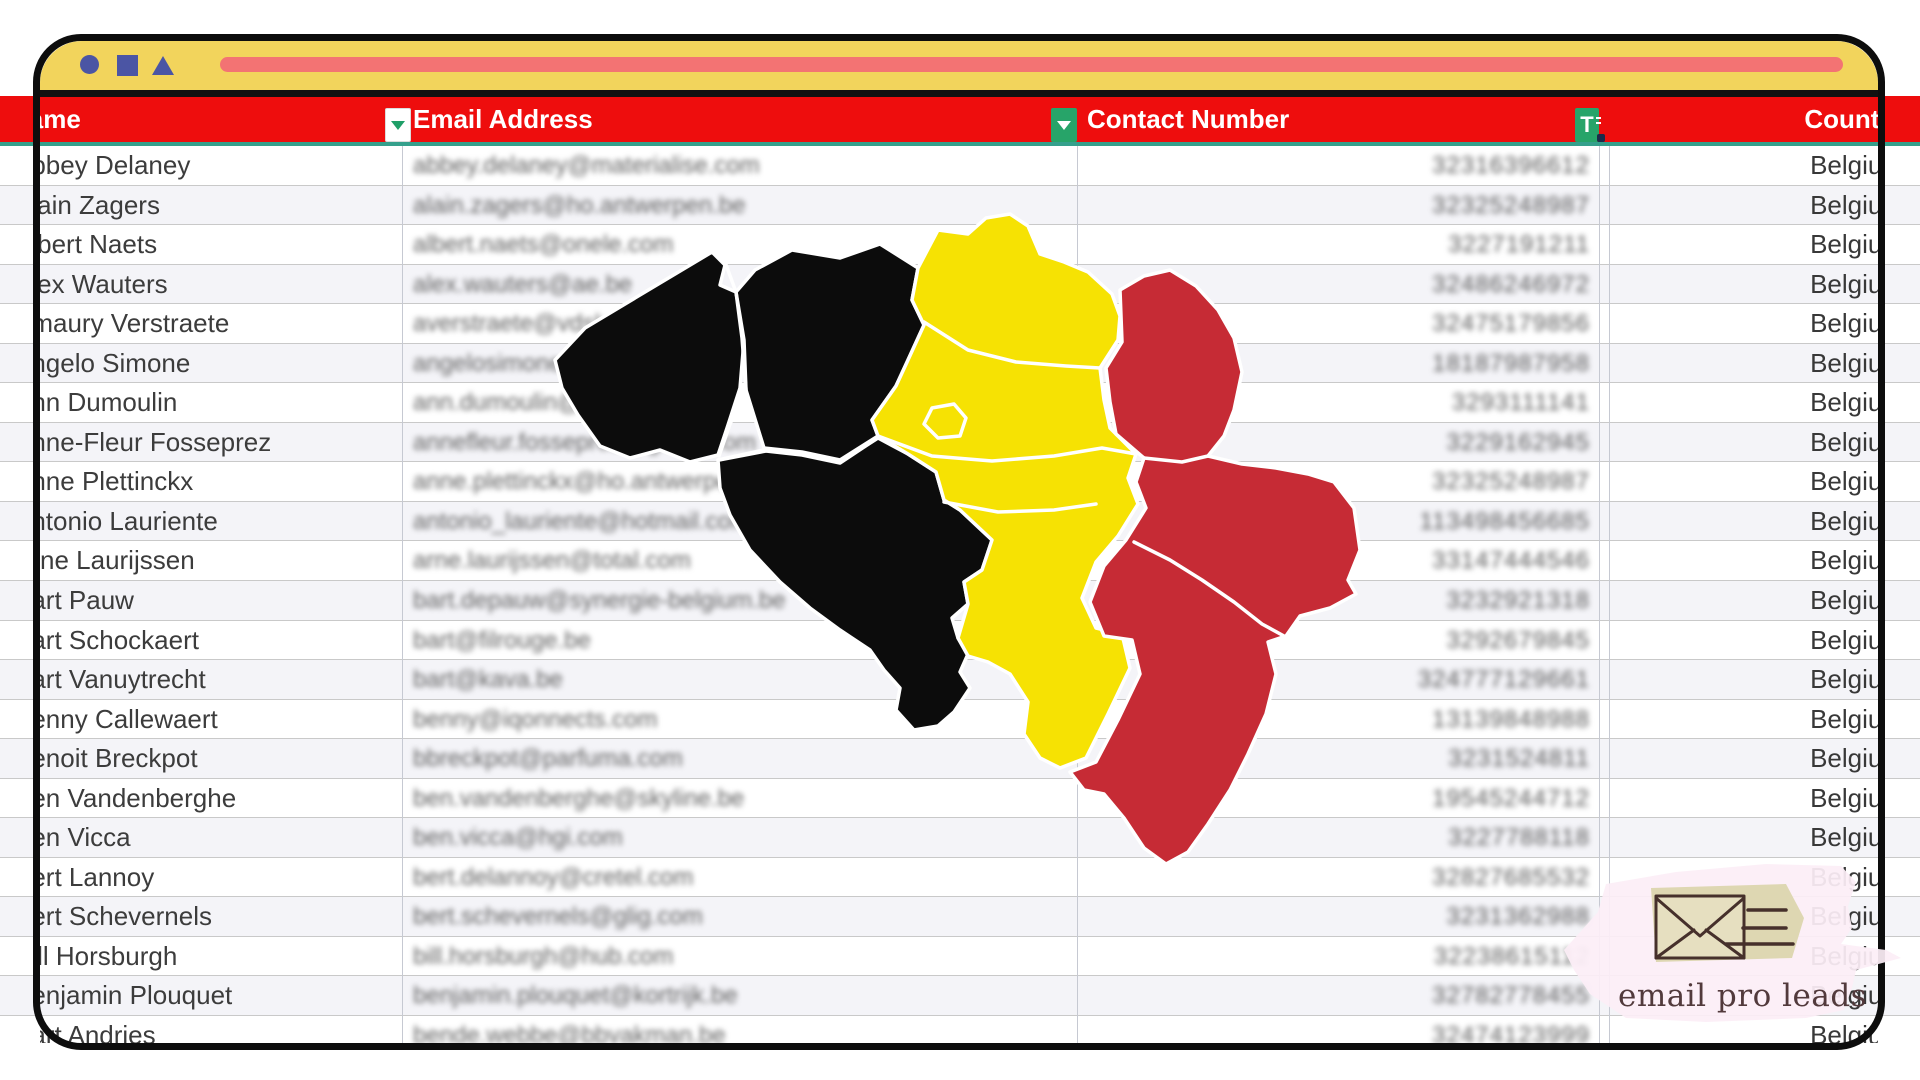  I want to click on contact-number-cell: 113498456685, so click(1504, 521).